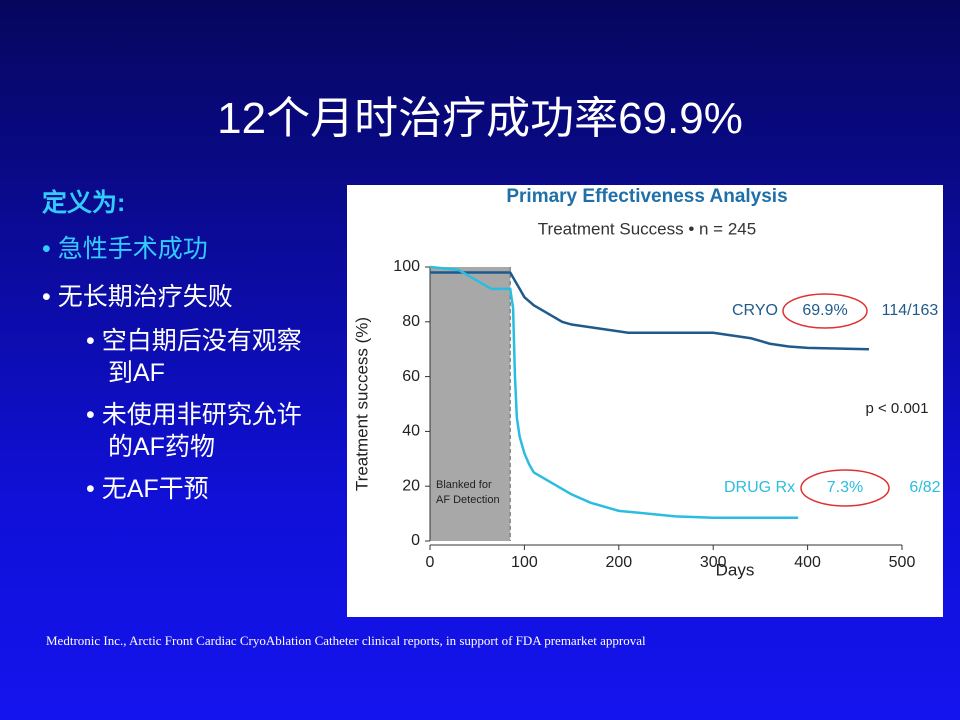  Describe the element at coordinates (415, 540) in the screenshot. I see `y-tick-label: 0` at that location.